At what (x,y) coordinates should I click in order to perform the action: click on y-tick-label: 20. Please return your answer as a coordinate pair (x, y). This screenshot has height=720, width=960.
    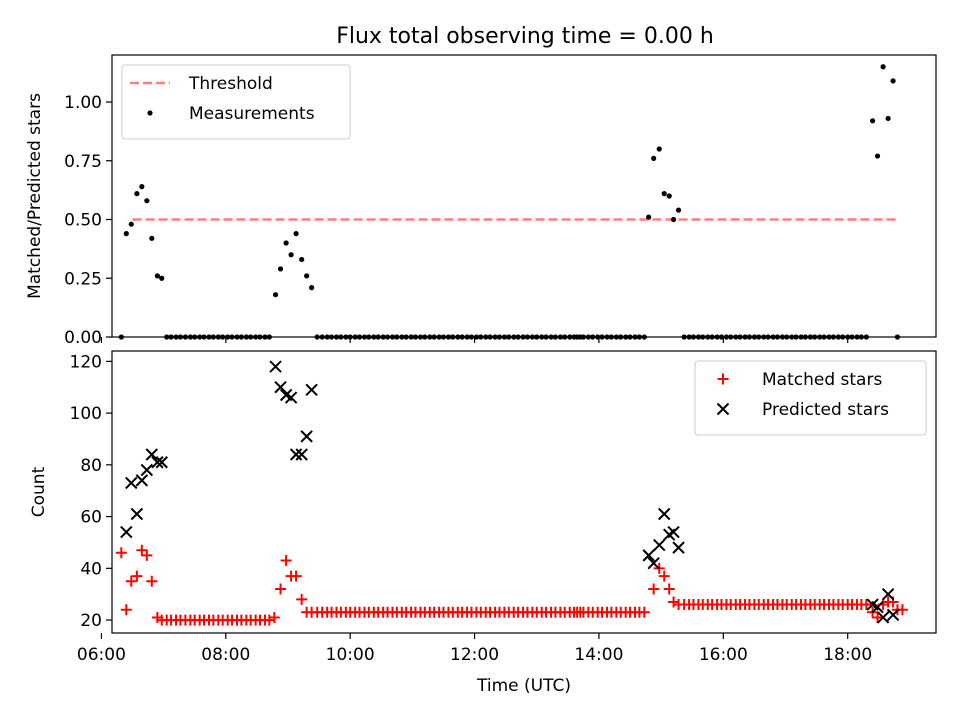
    Looking at the image, I should click on (91, 621).